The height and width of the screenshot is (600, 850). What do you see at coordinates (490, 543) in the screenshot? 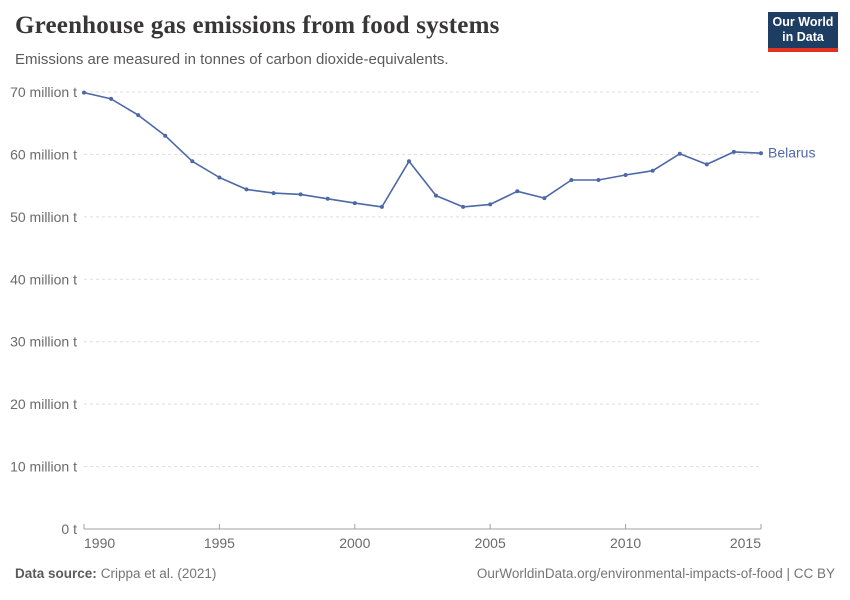
I see `x-tick-label: 2005` at bounding box center [490, 543].